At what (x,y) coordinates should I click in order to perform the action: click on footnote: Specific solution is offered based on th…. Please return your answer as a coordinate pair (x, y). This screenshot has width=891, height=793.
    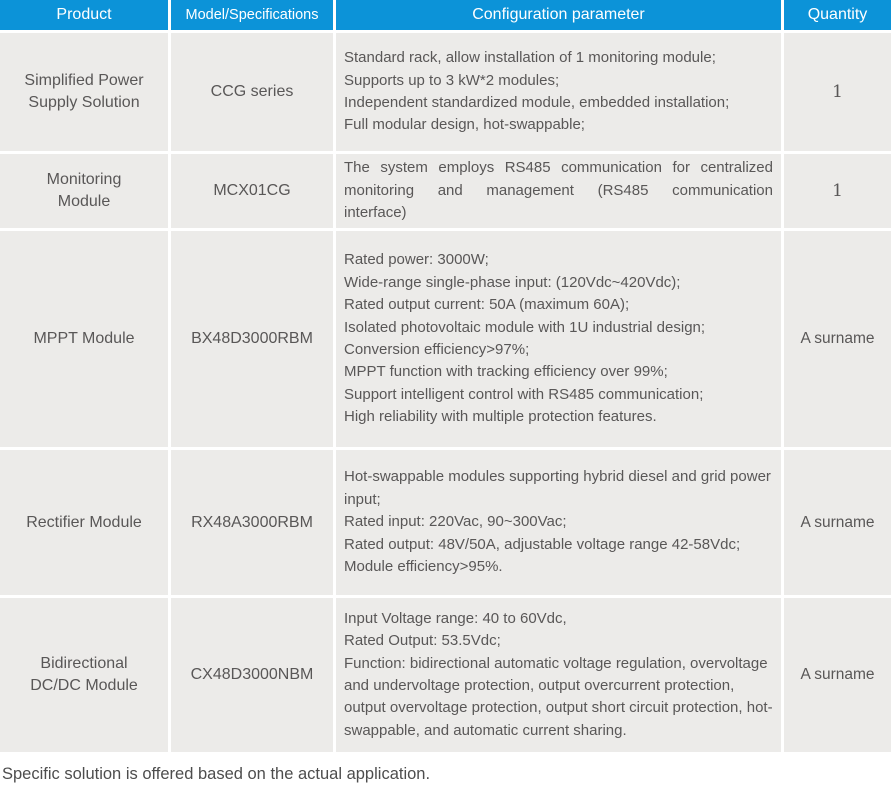
    Looking at the image, I should click on (216, 774).